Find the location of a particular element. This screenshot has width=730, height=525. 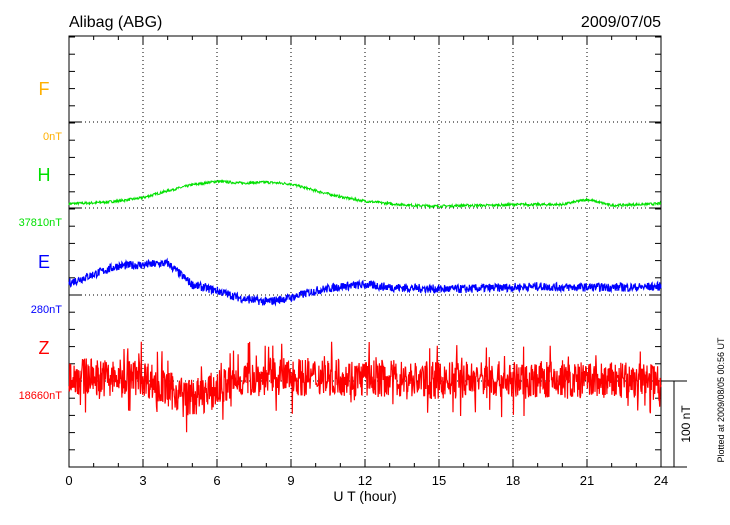

series-trace-h is located at coordinates (365, 194).